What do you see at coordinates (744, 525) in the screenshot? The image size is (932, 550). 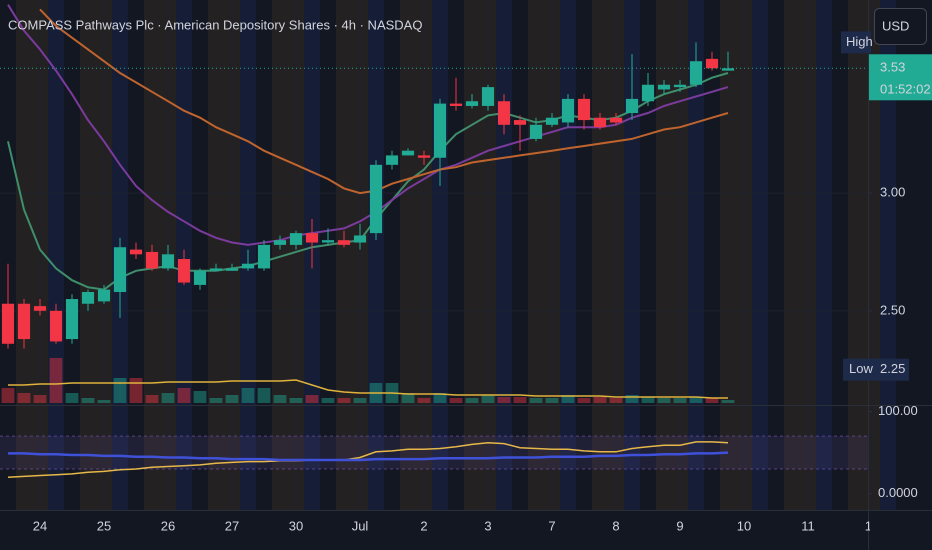 I see `x-tick-label: 10` at bounding box center [744, 525].